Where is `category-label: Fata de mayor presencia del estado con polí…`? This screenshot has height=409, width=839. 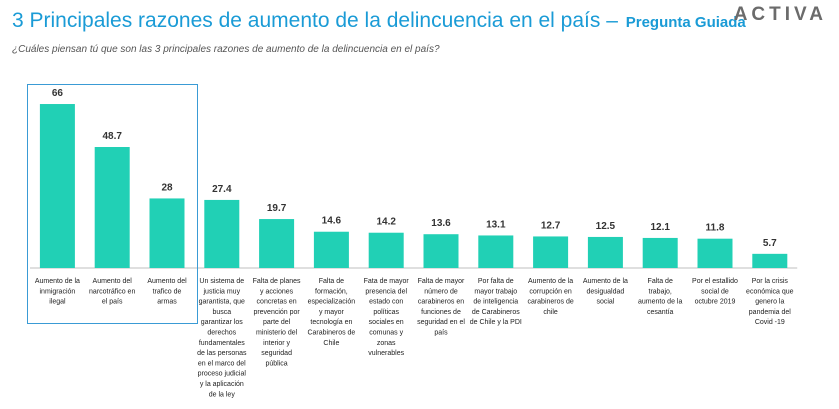 category-label: Fata de mayor presencia del estado con polí… is located at coordinates (387, 317).